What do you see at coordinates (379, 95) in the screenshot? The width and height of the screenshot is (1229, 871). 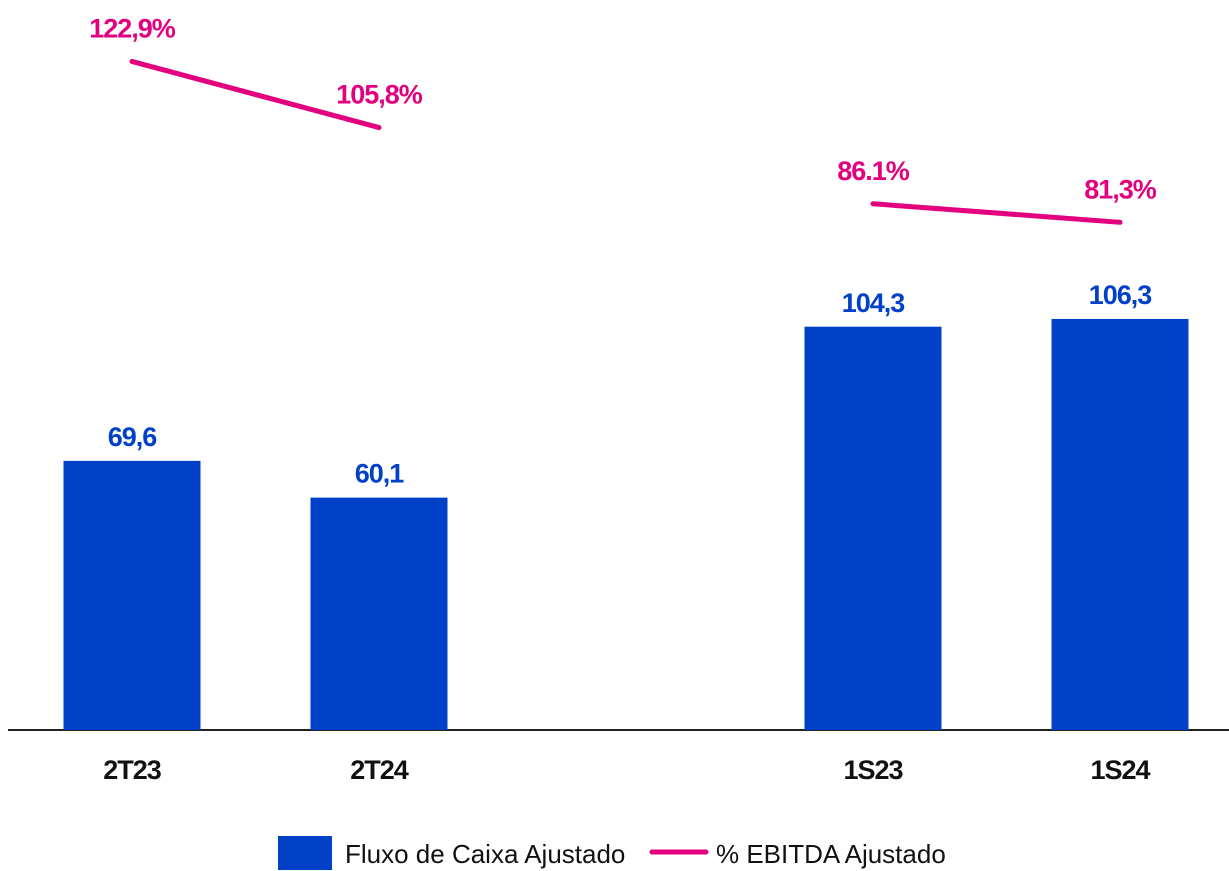 I see `data-label: 105,8%` at bounding box center [379, 95].